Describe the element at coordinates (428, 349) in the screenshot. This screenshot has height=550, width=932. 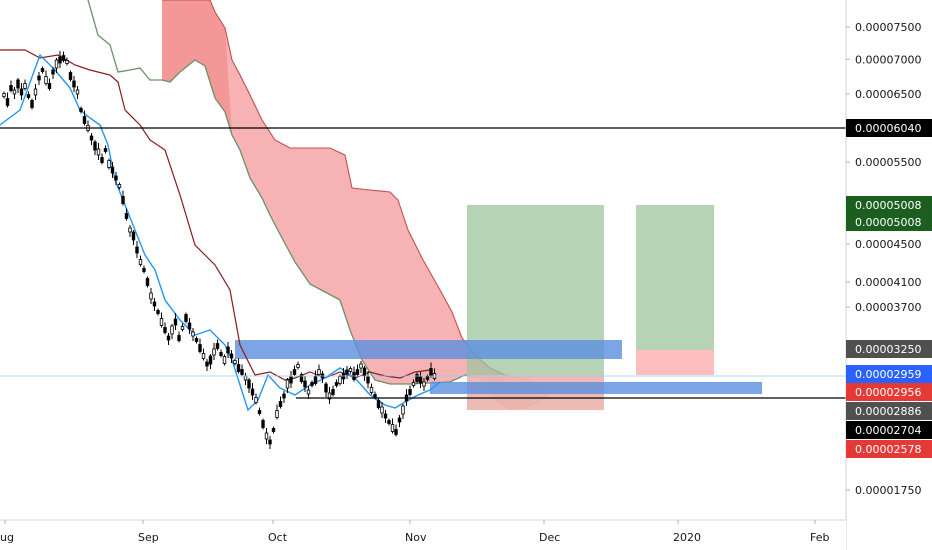
I see `resistance-zone` at that location.